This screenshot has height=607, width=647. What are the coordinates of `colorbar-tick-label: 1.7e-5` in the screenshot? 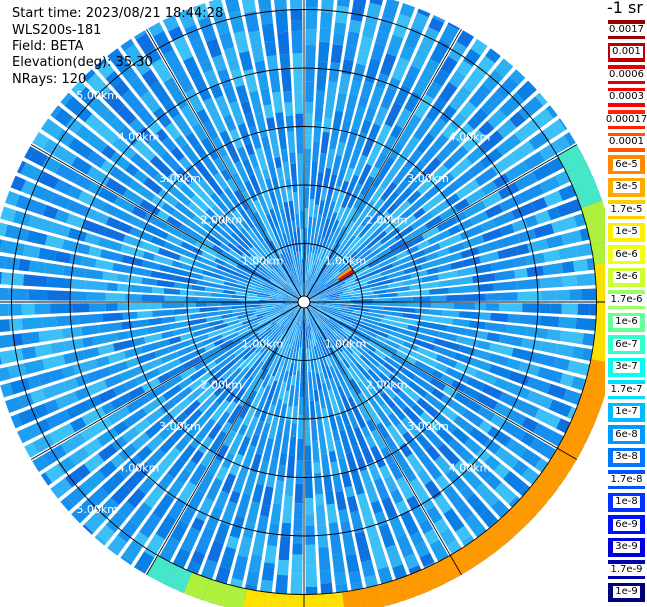 It's located at (626, 209).